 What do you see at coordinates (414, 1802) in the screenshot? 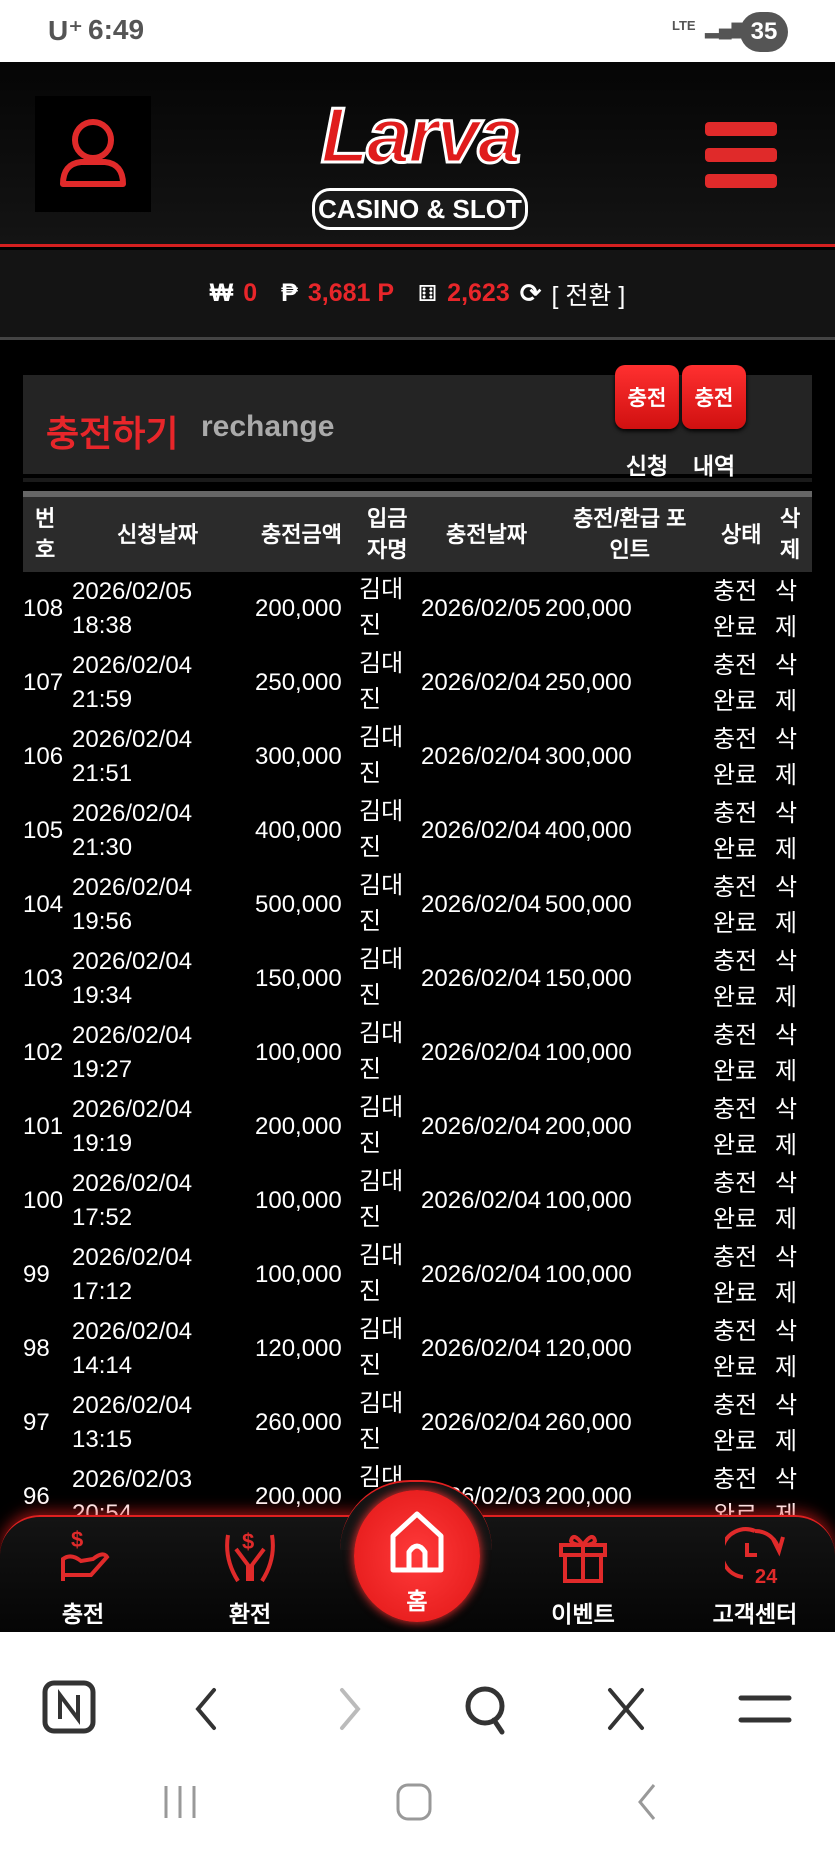
I see `home-nav-icon` at bounding box center [414, 1802].